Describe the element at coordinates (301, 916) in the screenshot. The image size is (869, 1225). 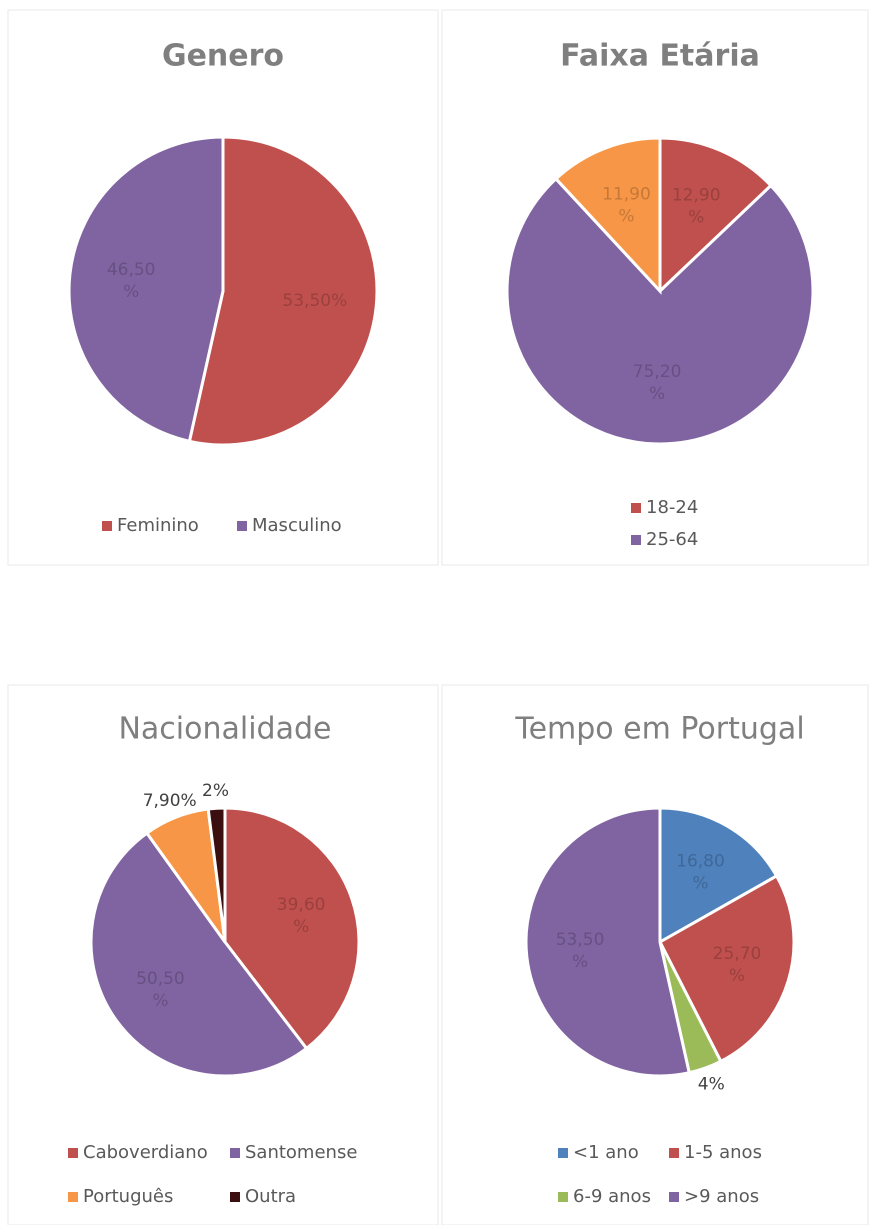
I see `data-label: 39,60%` at that location.